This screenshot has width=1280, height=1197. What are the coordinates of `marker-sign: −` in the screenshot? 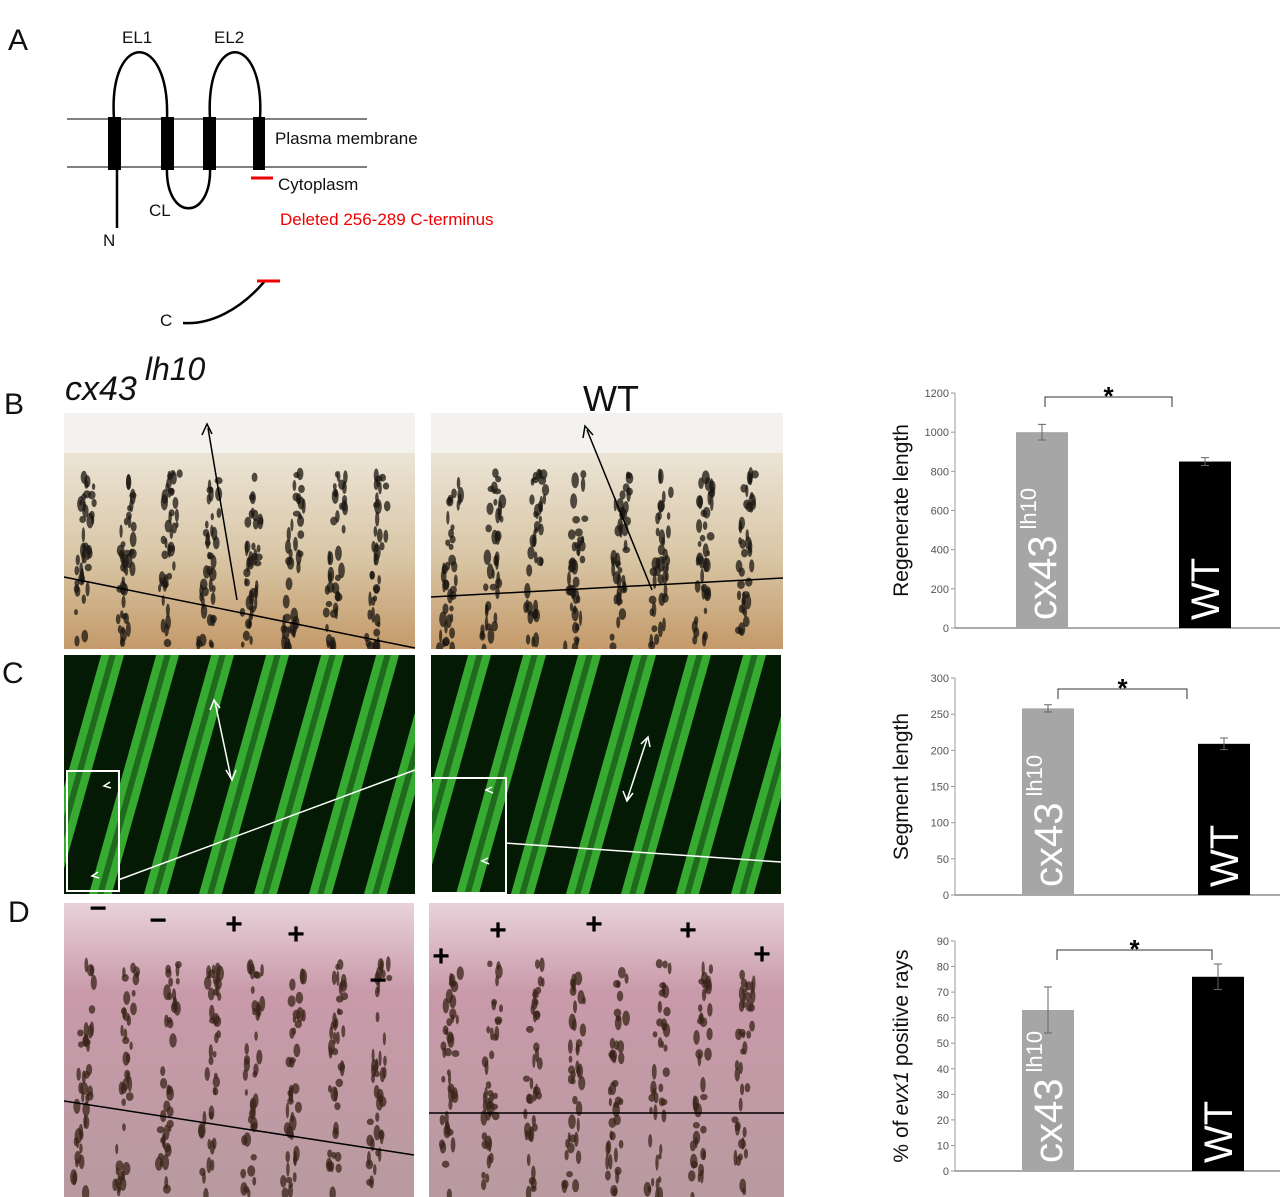 It's located at (158, 920).